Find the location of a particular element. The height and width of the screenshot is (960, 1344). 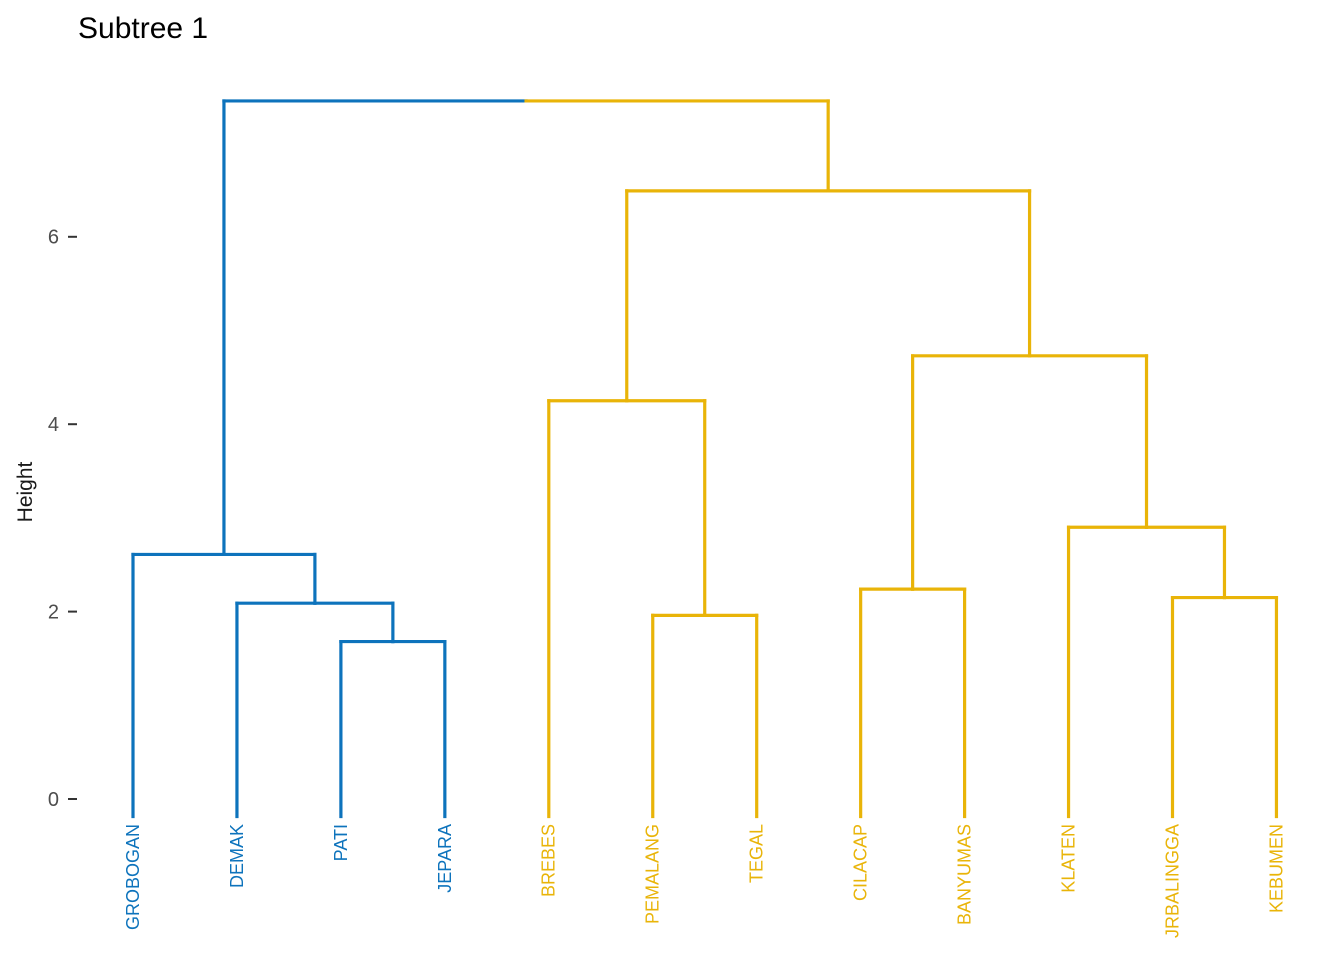

y-axis-title: Height is located at coordinates (25, 492).